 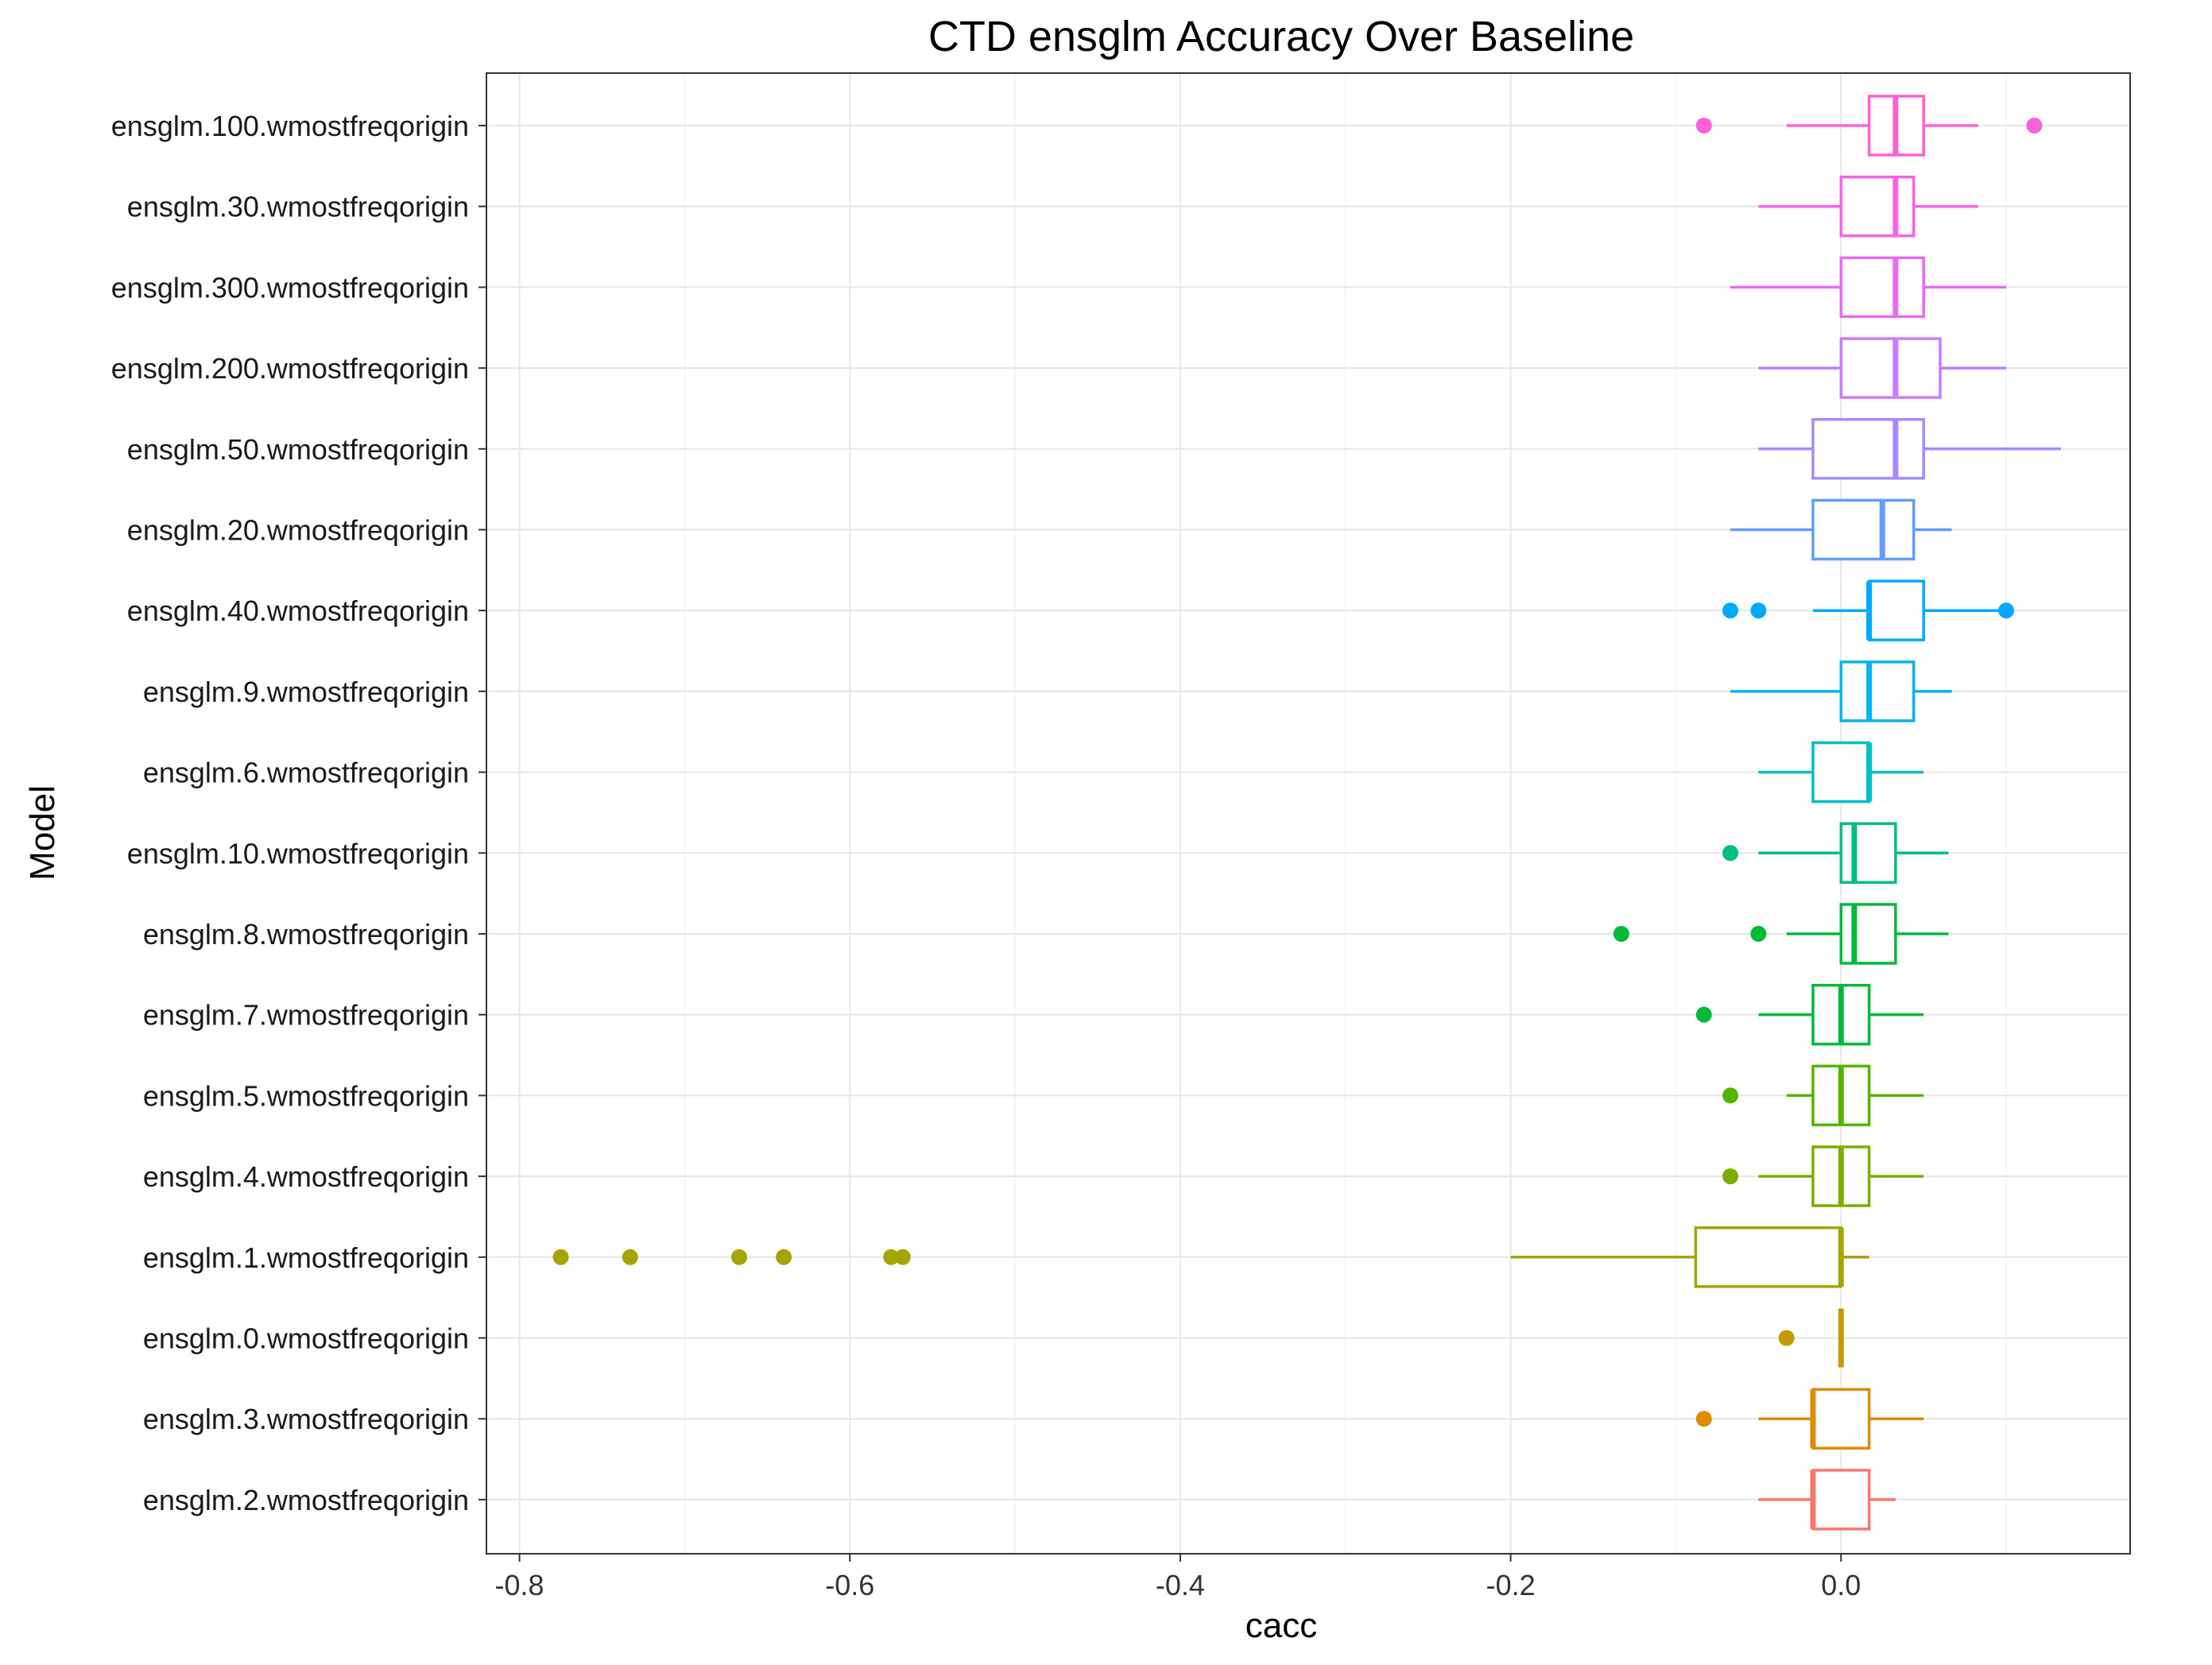 I want to click on x-tick-label: -0.2, so click(x=1511, y=1585).